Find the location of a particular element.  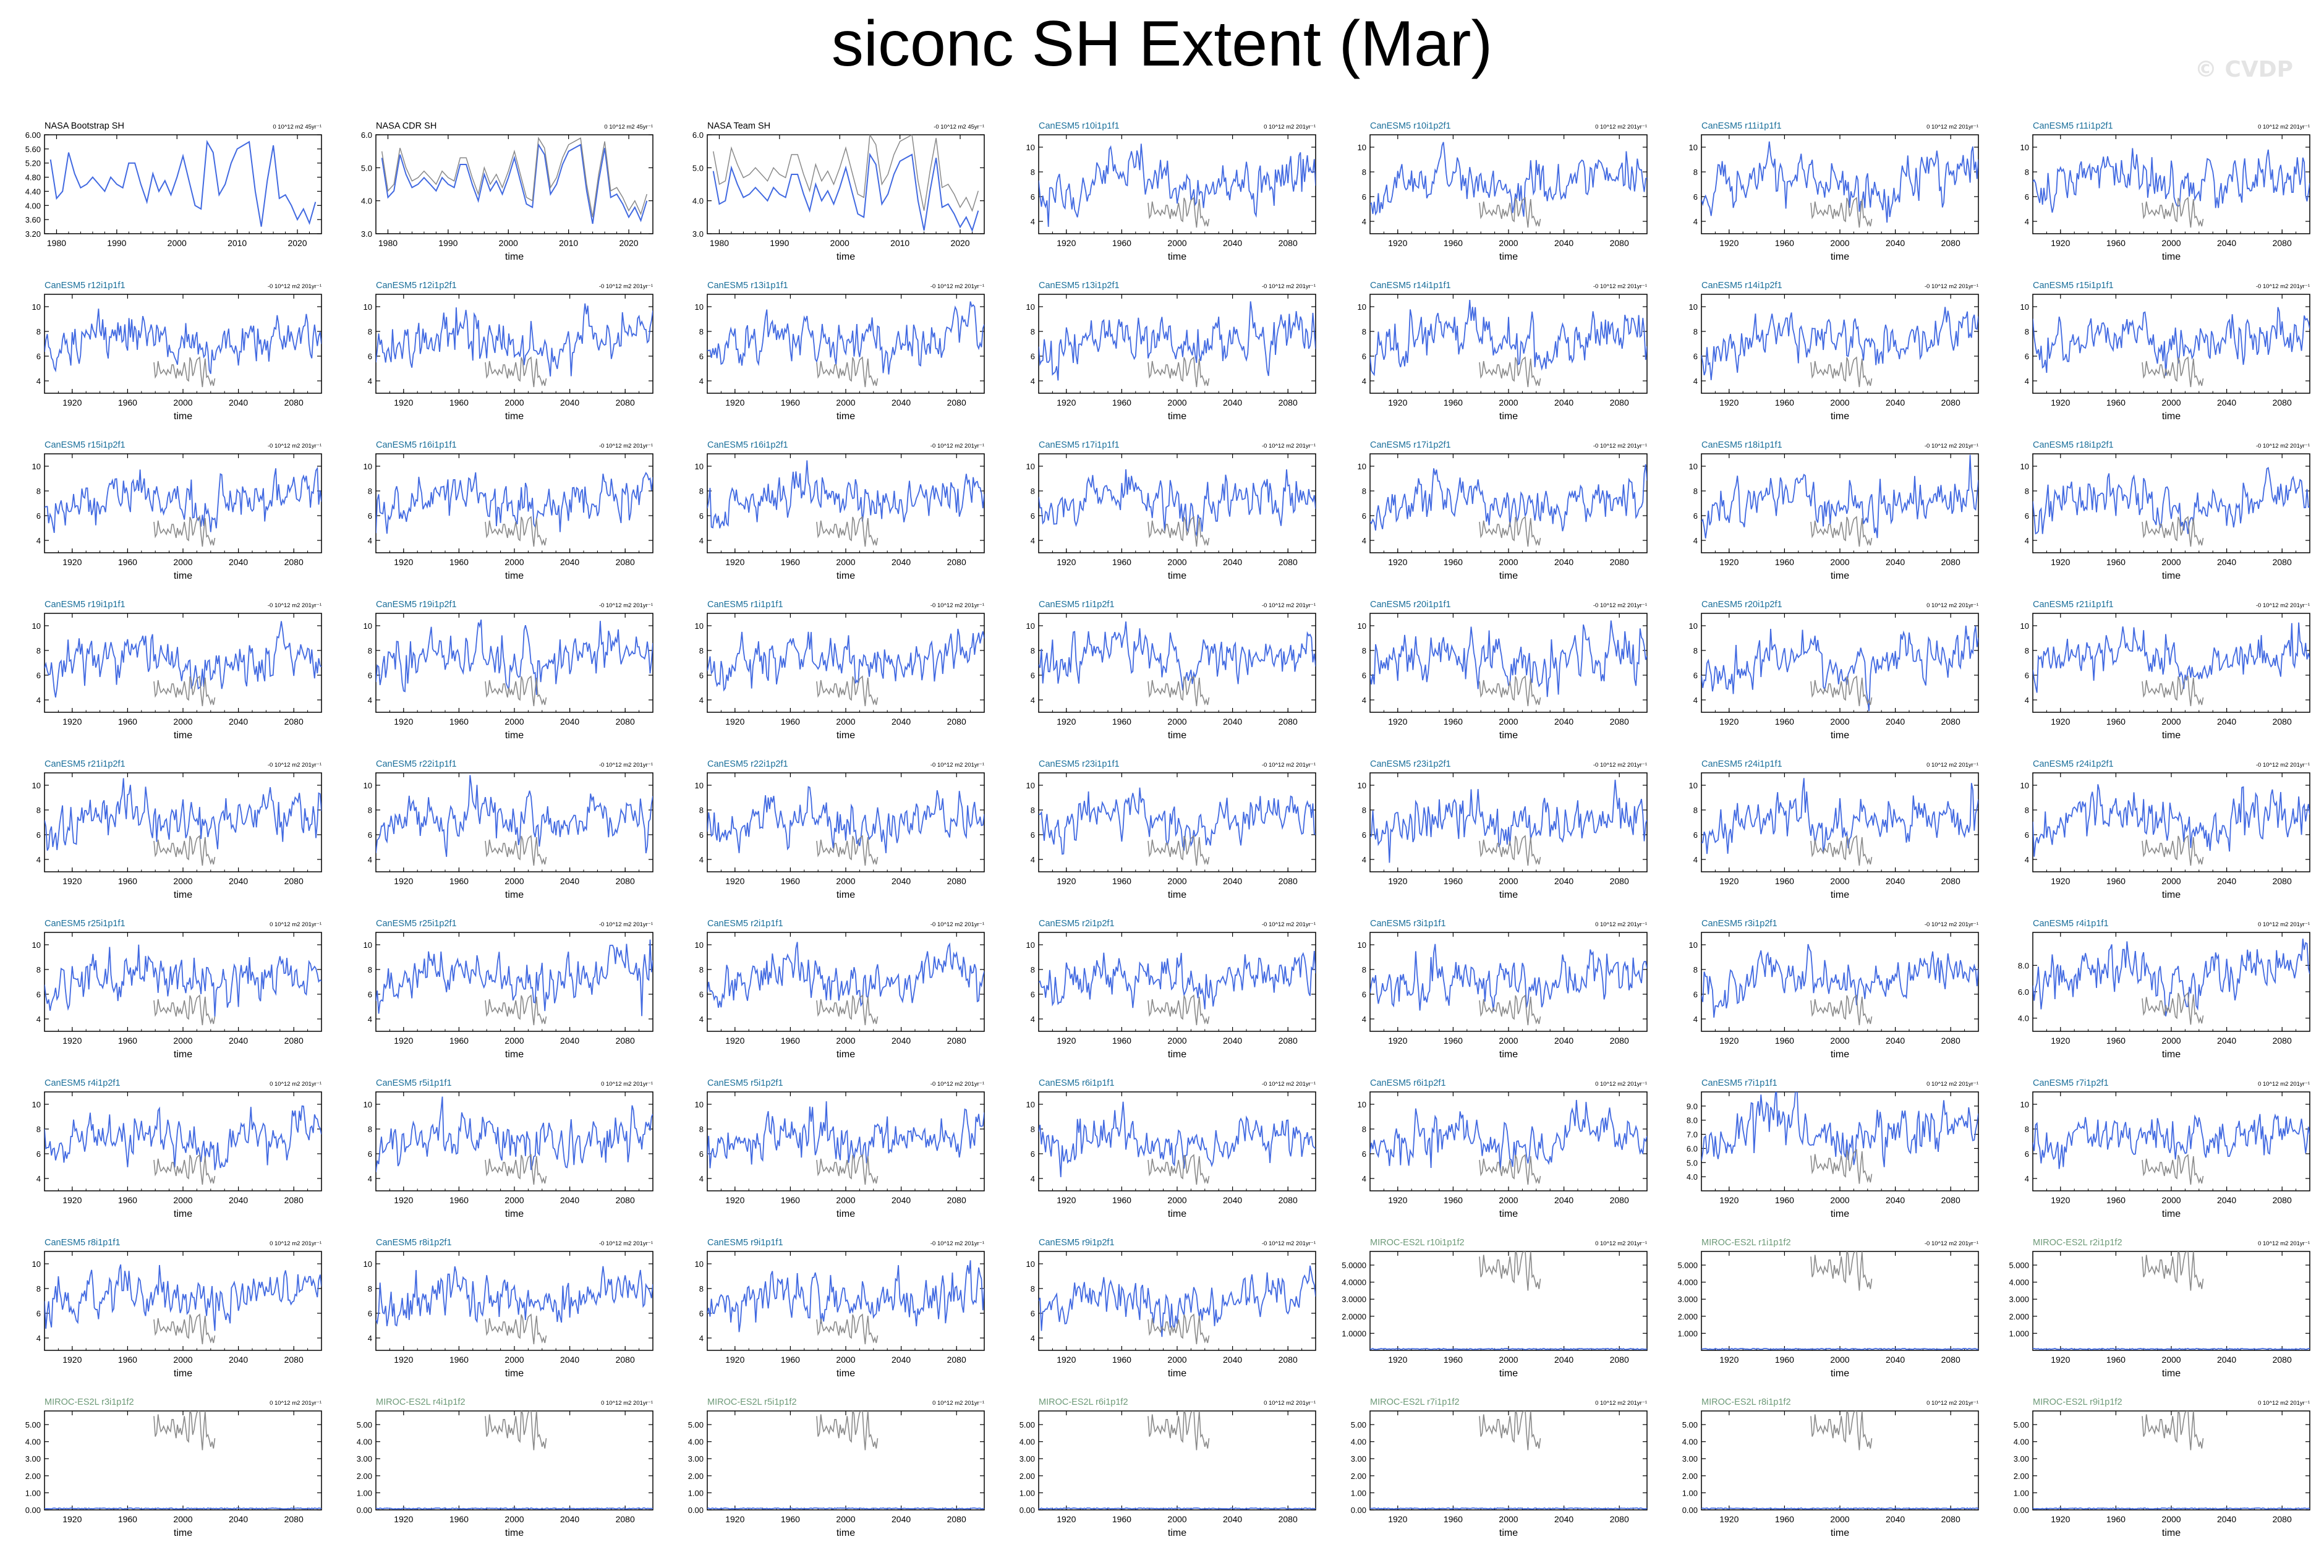

panel-title: CanESM5 r15i1p1f1 is located at coordinates (2073, 286).